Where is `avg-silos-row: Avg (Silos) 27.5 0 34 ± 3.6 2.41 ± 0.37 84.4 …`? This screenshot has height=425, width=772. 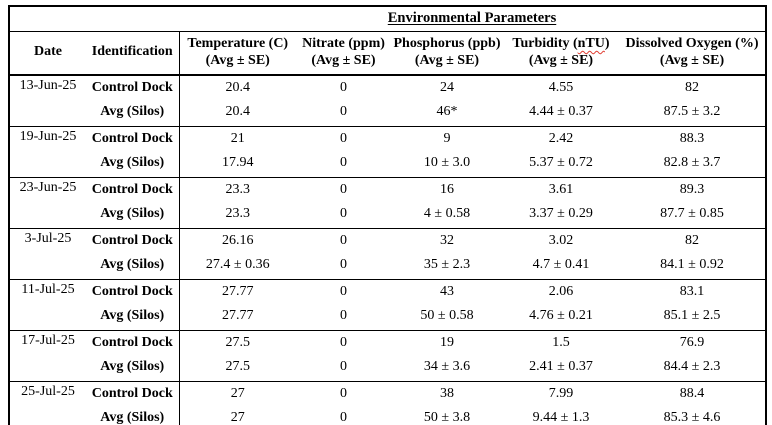
avg-silos-row: Avg (Silos) 27.5 0 34 ± 3.6 2.41 ± 0.37 84.4 … is located at coordinates (387, 368).